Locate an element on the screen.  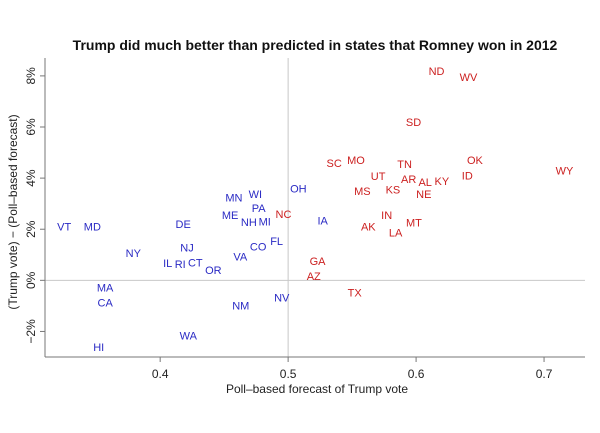
state-point-de: DE is located at coordinates (183, 225).